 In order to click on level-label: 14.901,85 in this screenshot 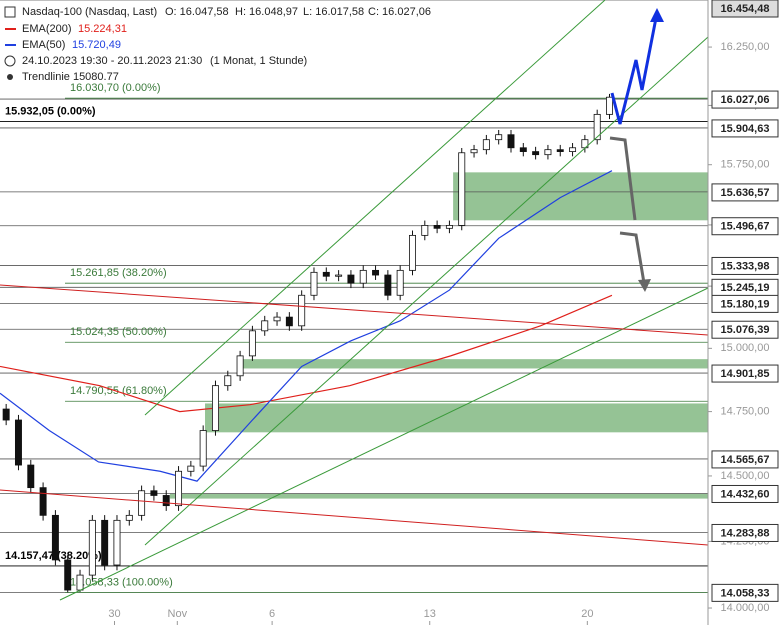, I will do `click(745, 374)`.